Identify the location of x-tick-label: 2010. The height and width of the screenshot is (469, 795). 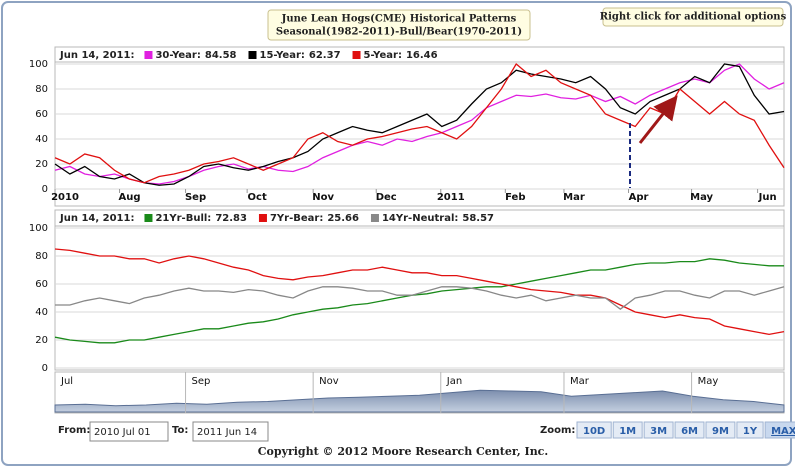
(65, 197).